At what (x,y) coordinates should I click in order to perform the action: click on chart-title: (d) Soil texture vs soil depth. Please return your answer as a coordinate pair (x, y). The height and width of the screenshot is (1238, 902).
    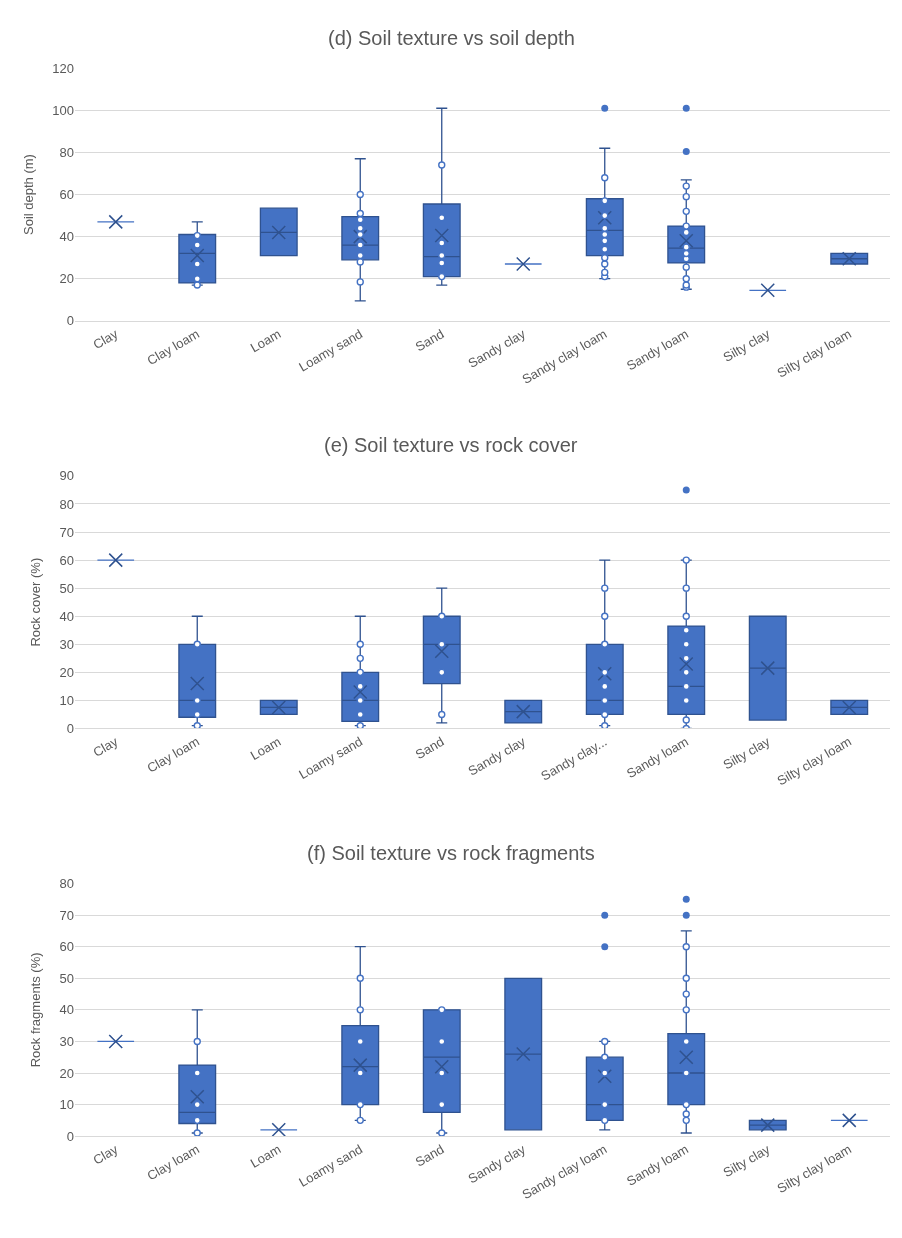
    Looking at the image, I should click on (451, 38).